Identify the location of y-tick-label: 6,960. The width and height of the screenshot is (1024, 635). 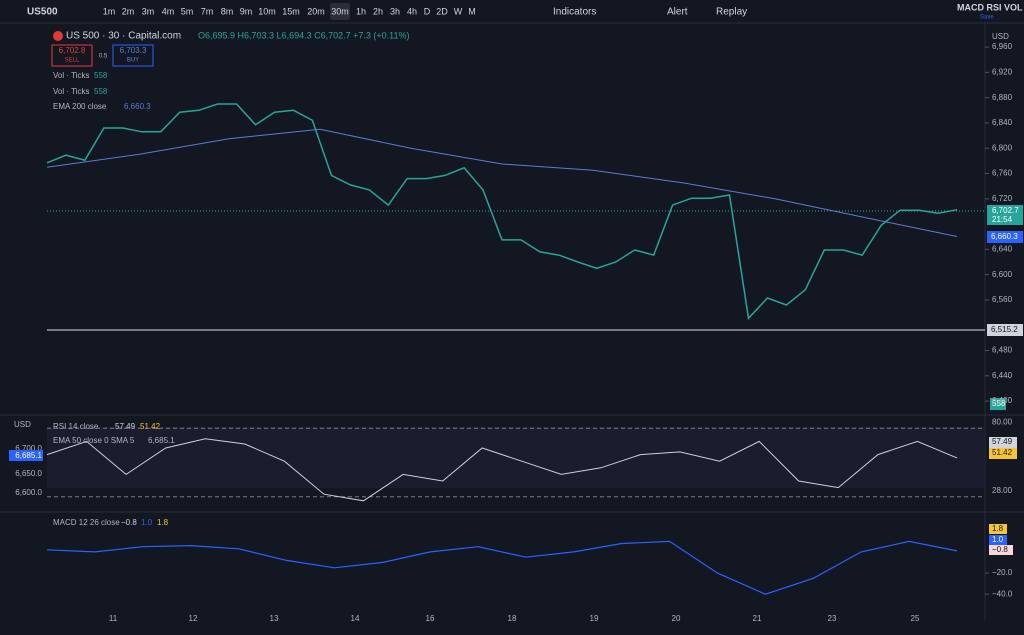
(1002, 46).